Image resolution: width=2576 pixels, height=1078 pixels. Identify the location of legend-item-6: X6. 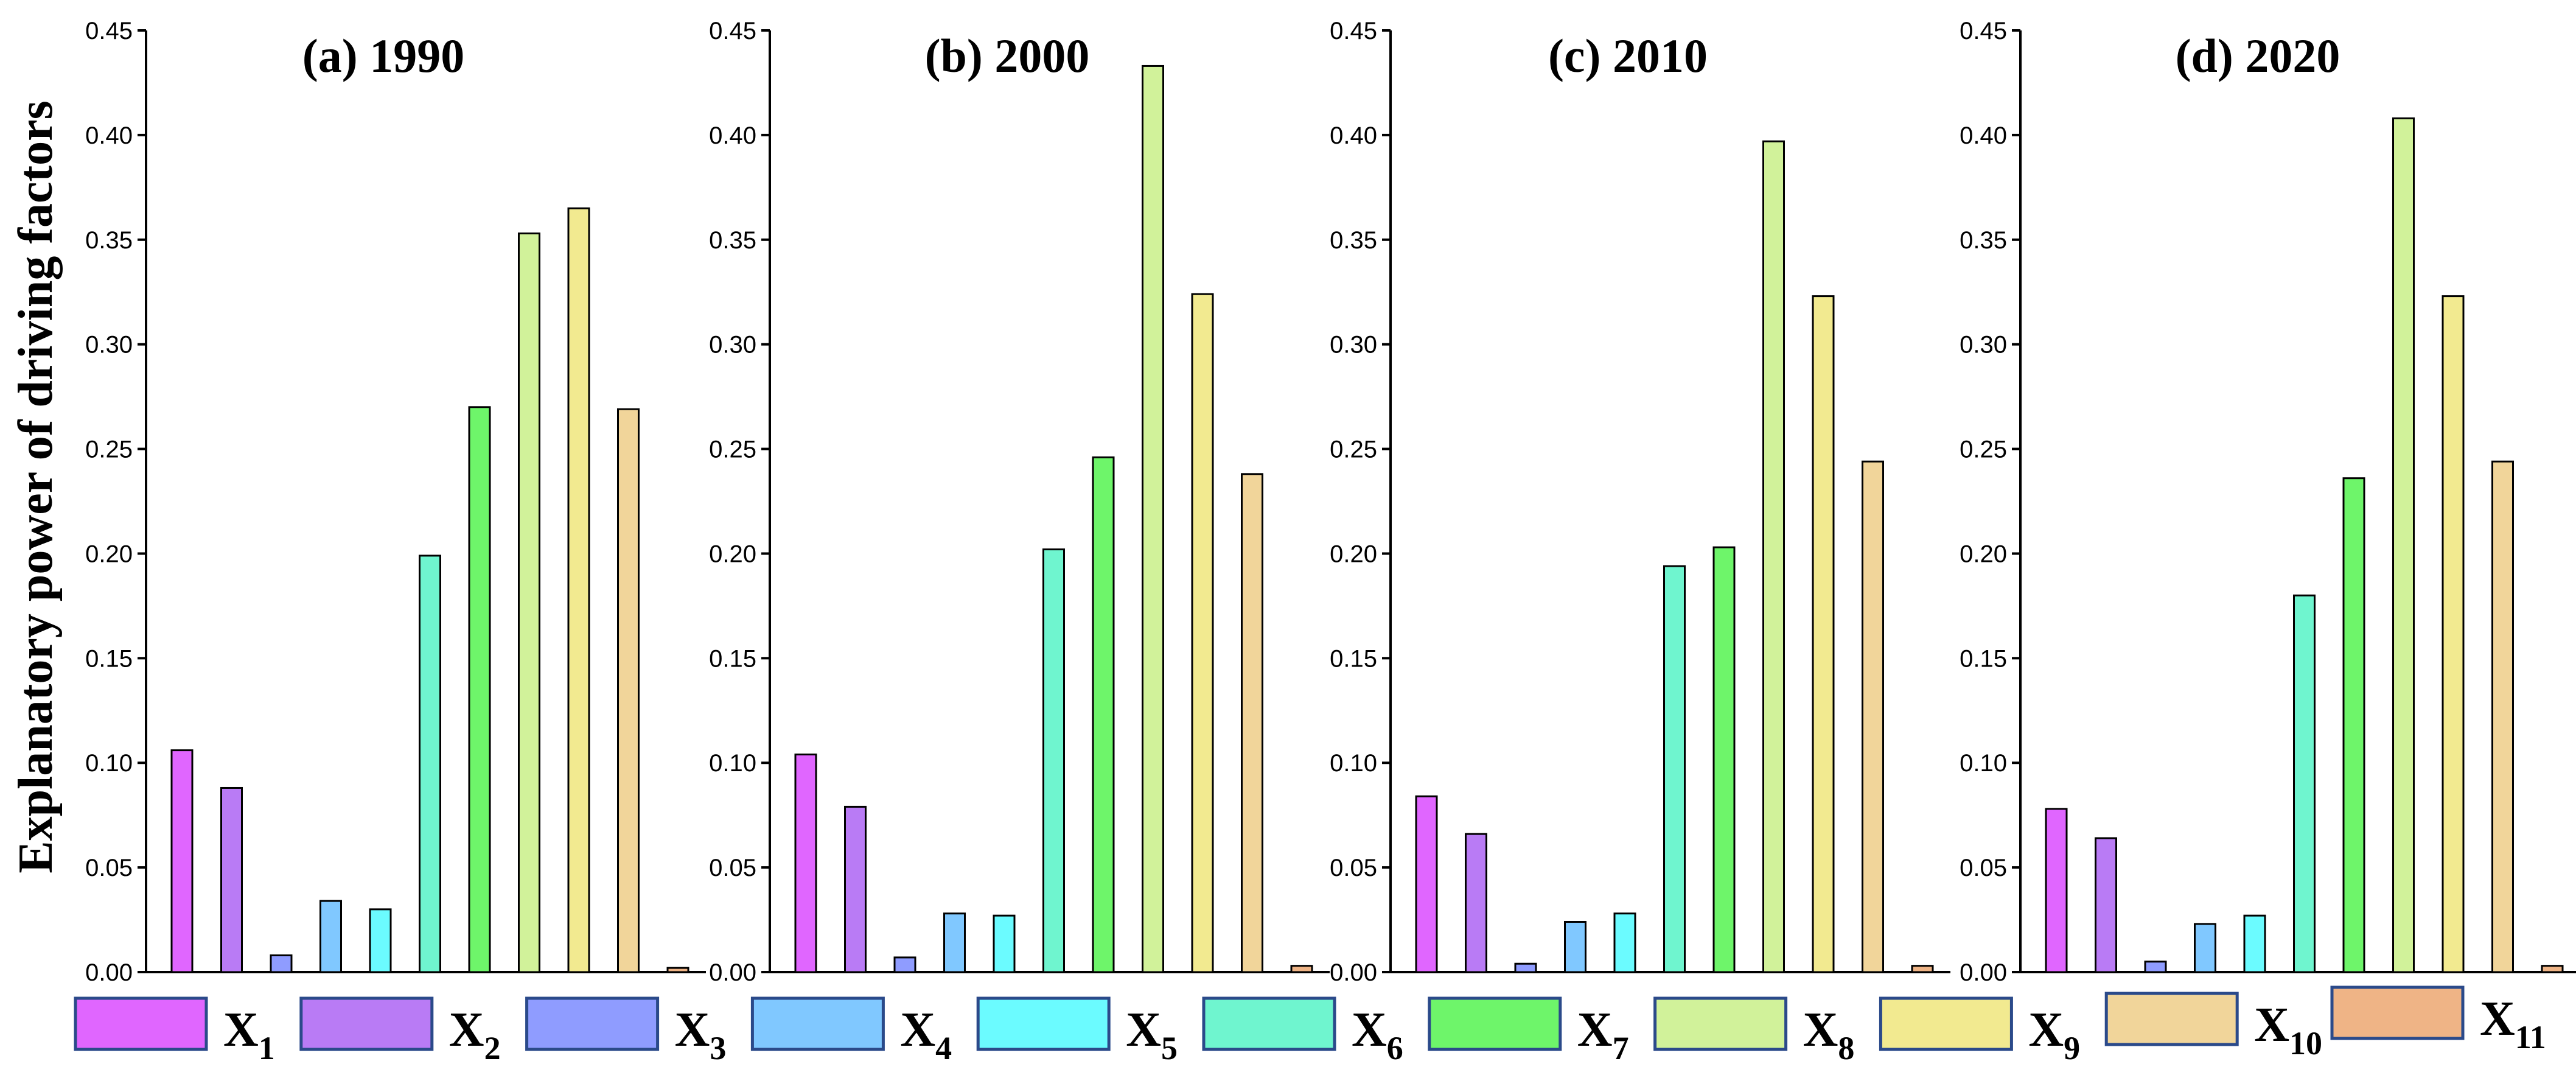
(1302, 1031).